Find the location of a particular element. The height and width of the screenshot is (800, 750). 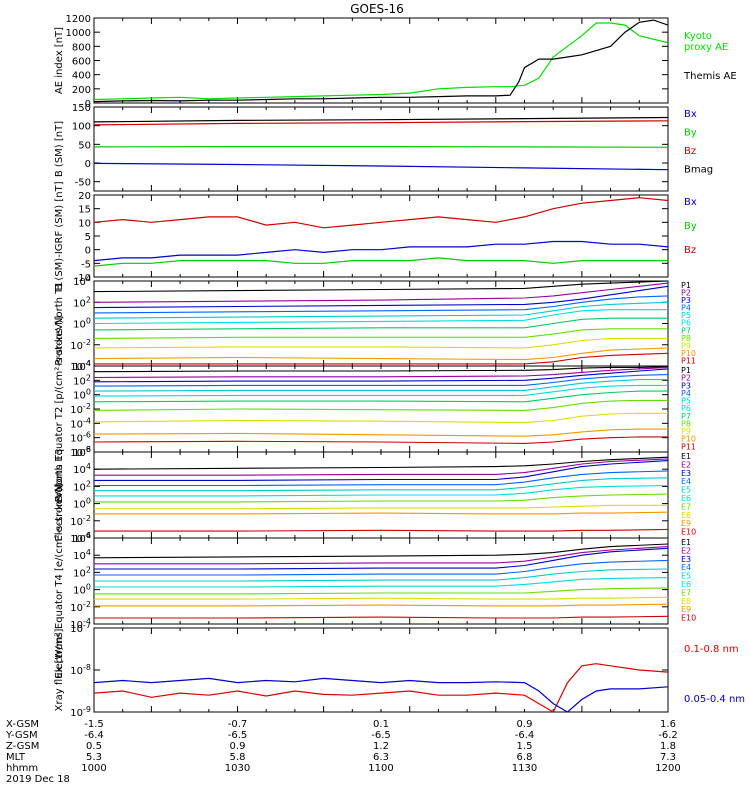

footer-value: 1.2 is located at coordinates (381, 746).